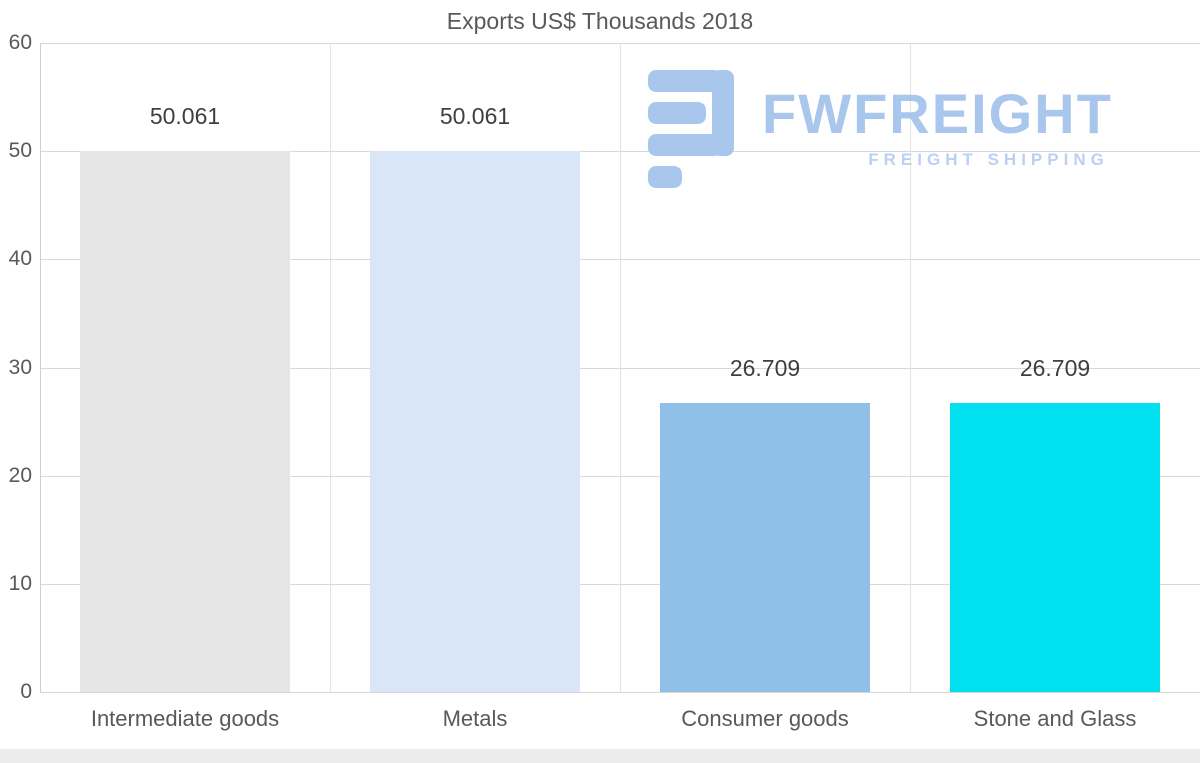 The image size is (1200, 763). What do you see at coordinates (185, 718) in the screenshot?
I see `x-category-label: Intermediate goods` at bounding box center [185, 718].